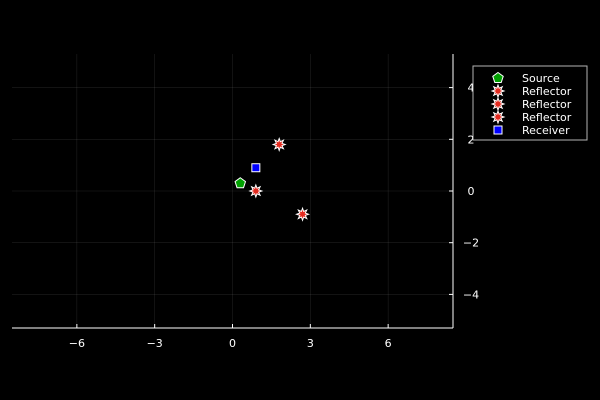  What do you see at coordinates (471, 88) in the screenshot?
I see `y-tick-label: 4` at bounding box center [471, 88].